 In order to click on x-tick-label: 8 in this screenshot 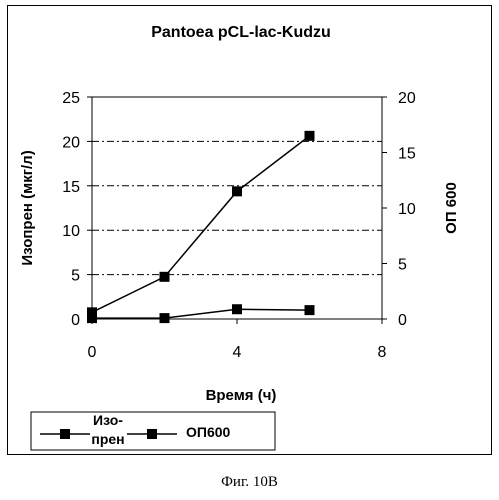, I will do `click(382, 352)`.